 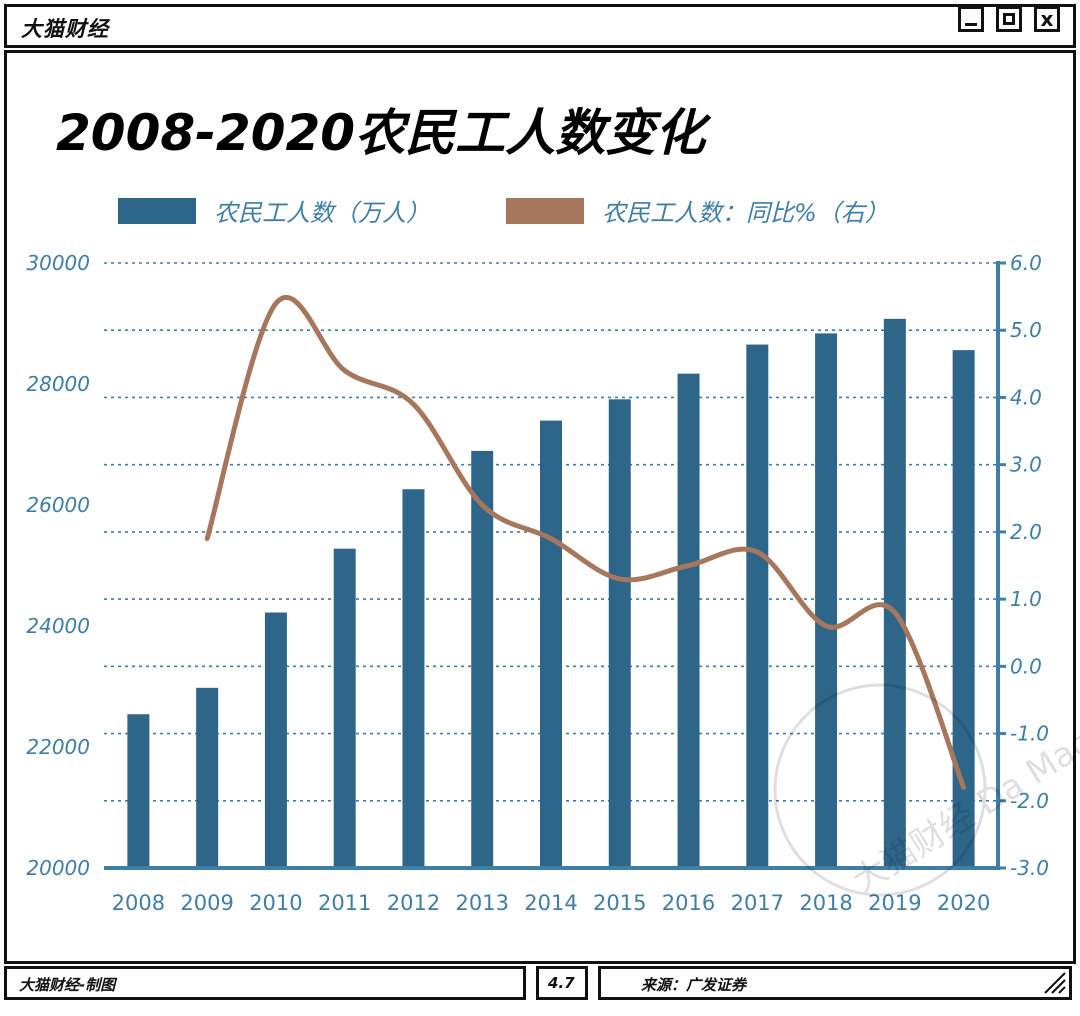 I want to click on bar-2013, so click(x=482, y=659).